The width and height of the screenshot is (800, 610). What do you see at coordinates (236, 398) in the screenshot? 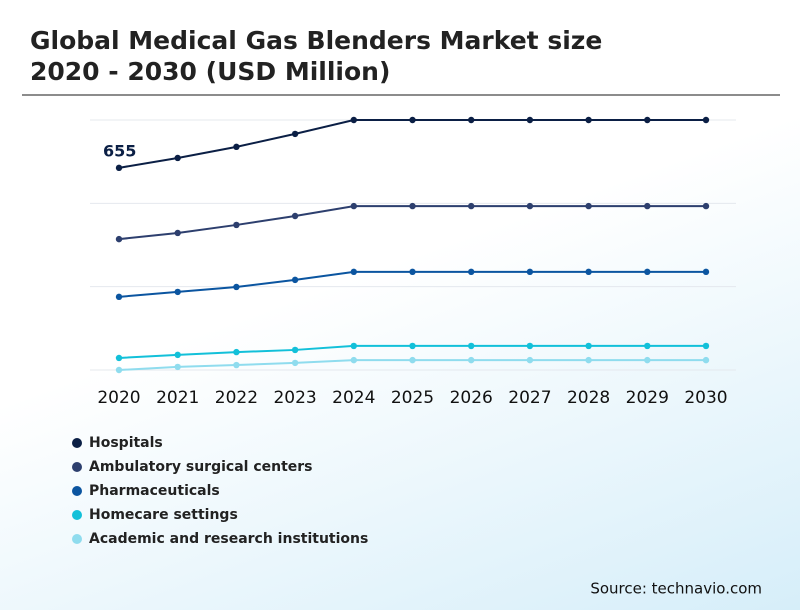
I see `x-tick-label: 2022` at bounding box center [236, 398].